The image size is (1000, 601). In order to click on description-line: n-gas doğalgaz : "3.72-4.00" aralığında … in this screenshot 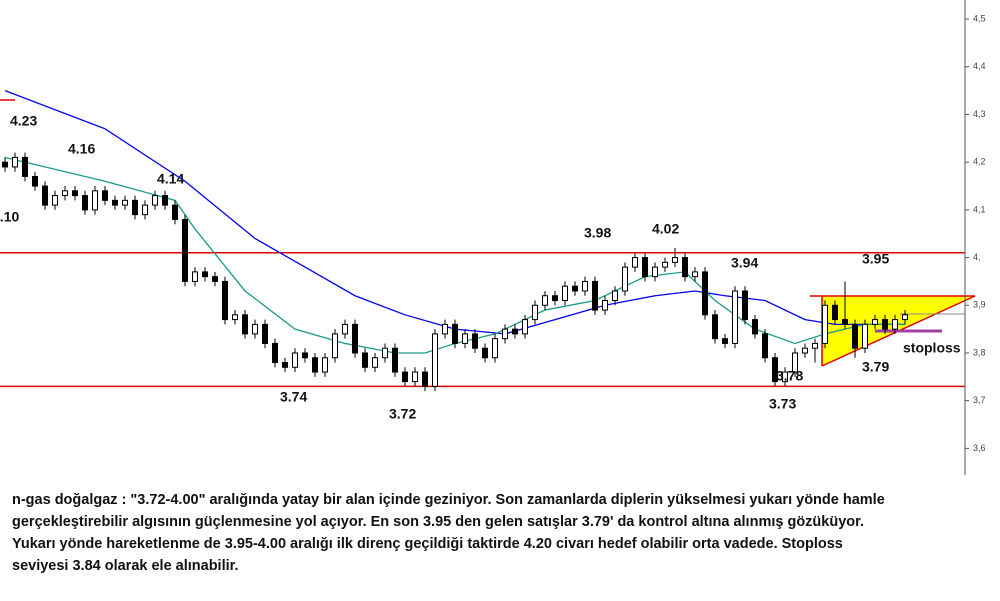, I will do `click(448, 500)`.